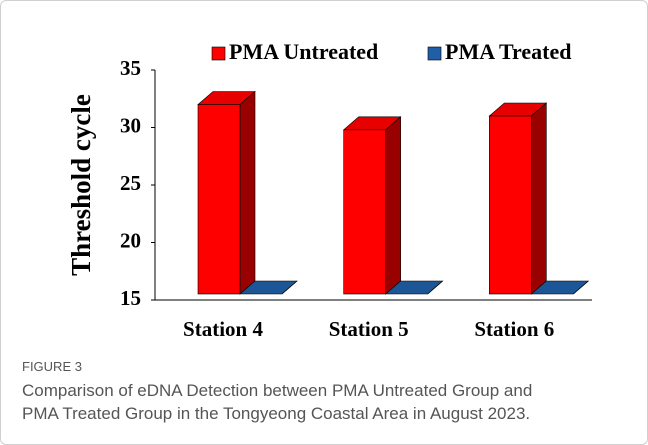 Image resolution: width=648 pixels, height=445 pixels. I want to click on y-axis-label: Threshold cycle, so click(81, 185).